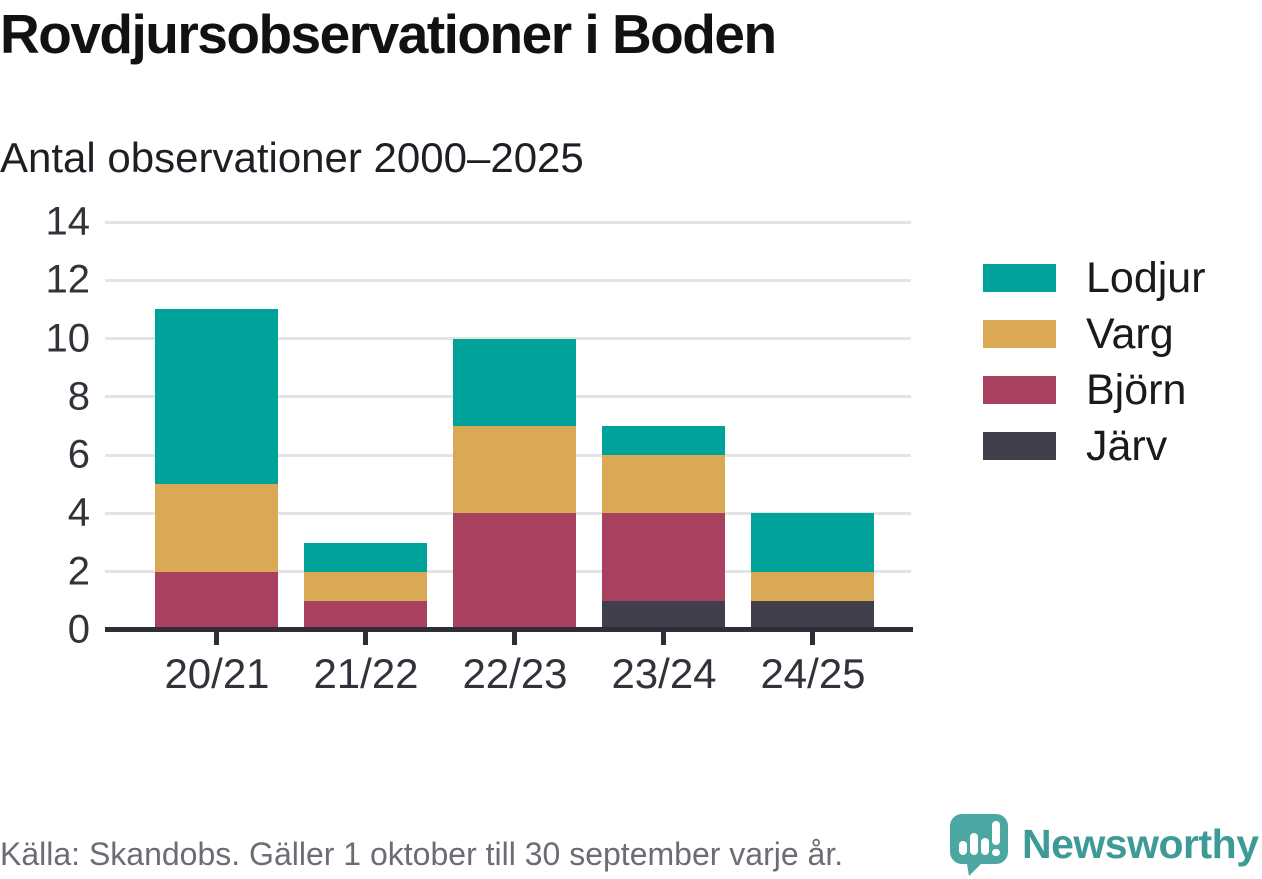 Image resolution: width=1262 pixels, height=879 pixels. I want to click on bar-22/23, so click(514, 426).